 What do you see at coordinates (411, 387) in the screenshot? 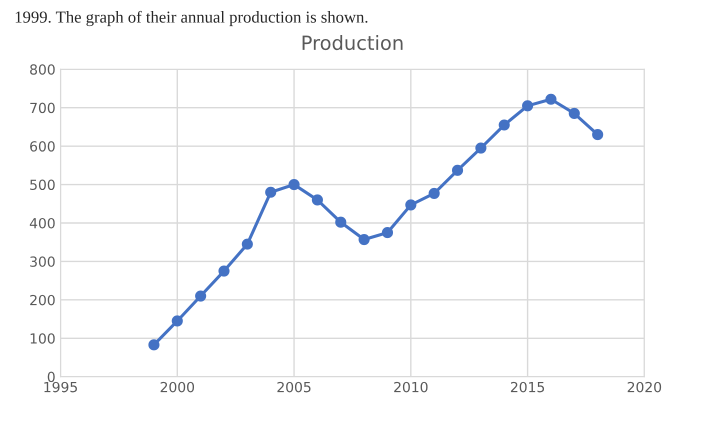
I see `x-tick-label: 2010` at bounding box center [411, 387].